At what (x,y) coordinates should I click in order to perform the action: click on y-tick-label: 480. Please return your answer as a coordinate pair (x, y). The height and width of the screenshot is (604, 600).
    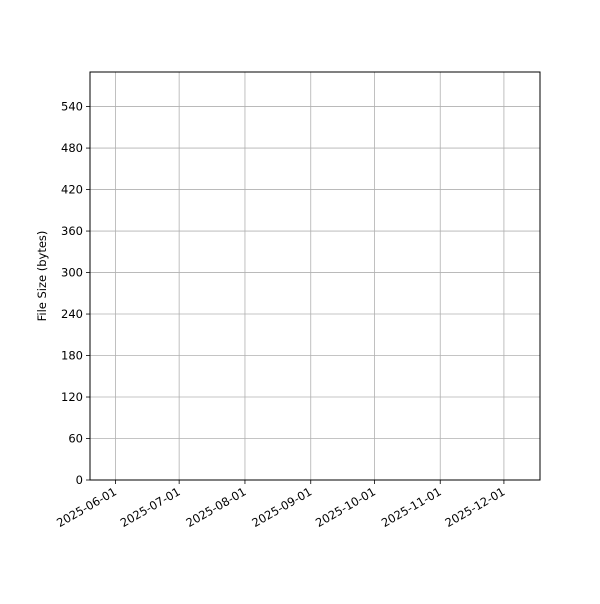
    Looking at the image, I should click on (72, 148).